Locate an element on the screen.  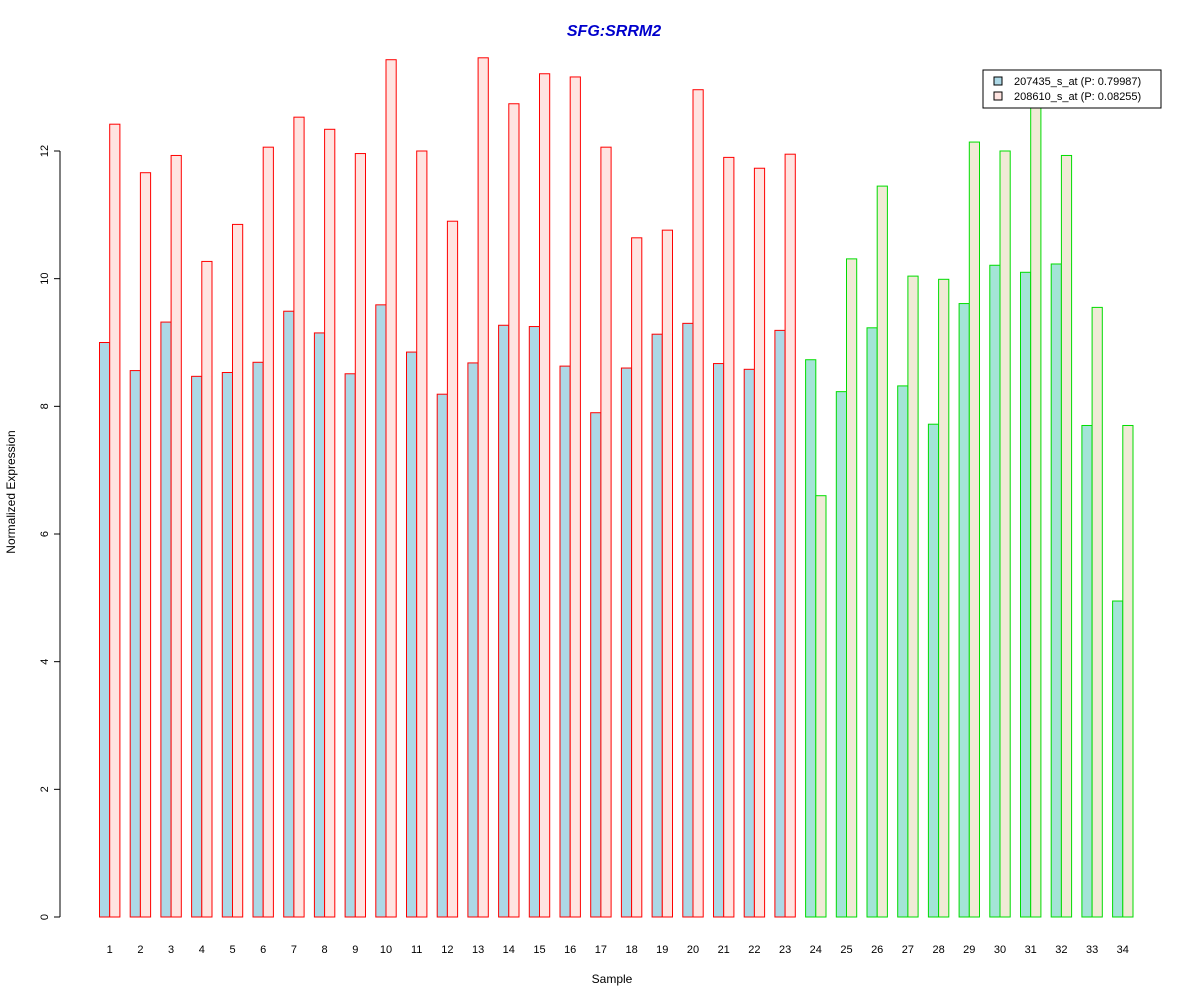
x-tick-label: 4 is located at coordinates (202, 950).